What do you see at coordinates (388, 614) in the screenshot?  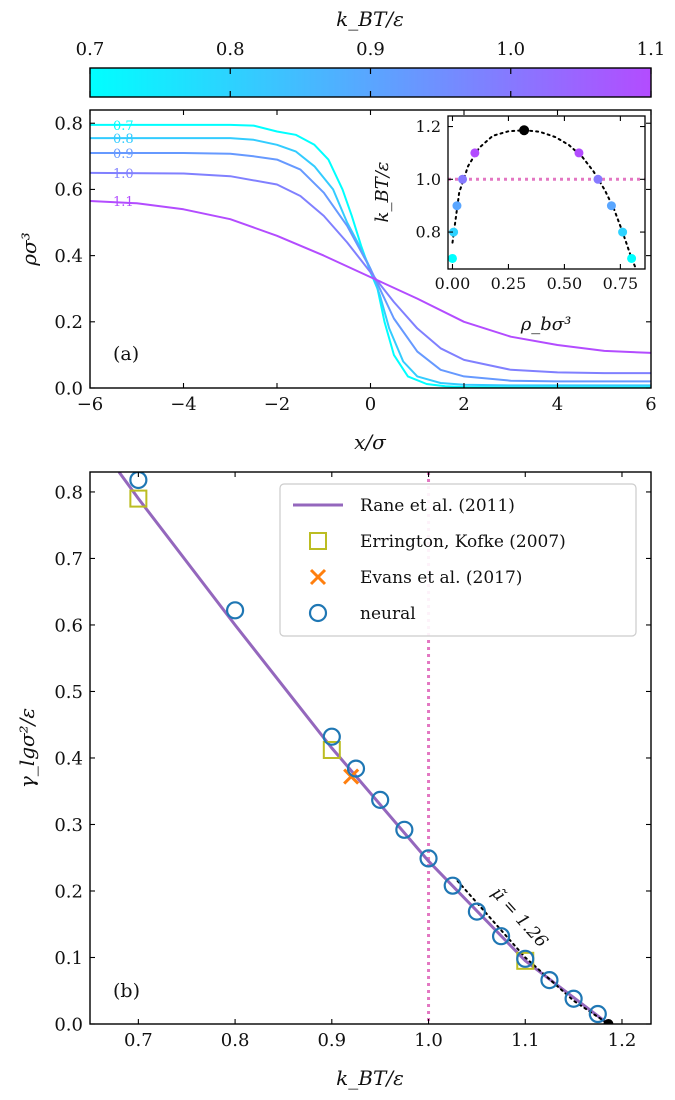 I see `legend-label: neural` at bounding box center [388, 614].